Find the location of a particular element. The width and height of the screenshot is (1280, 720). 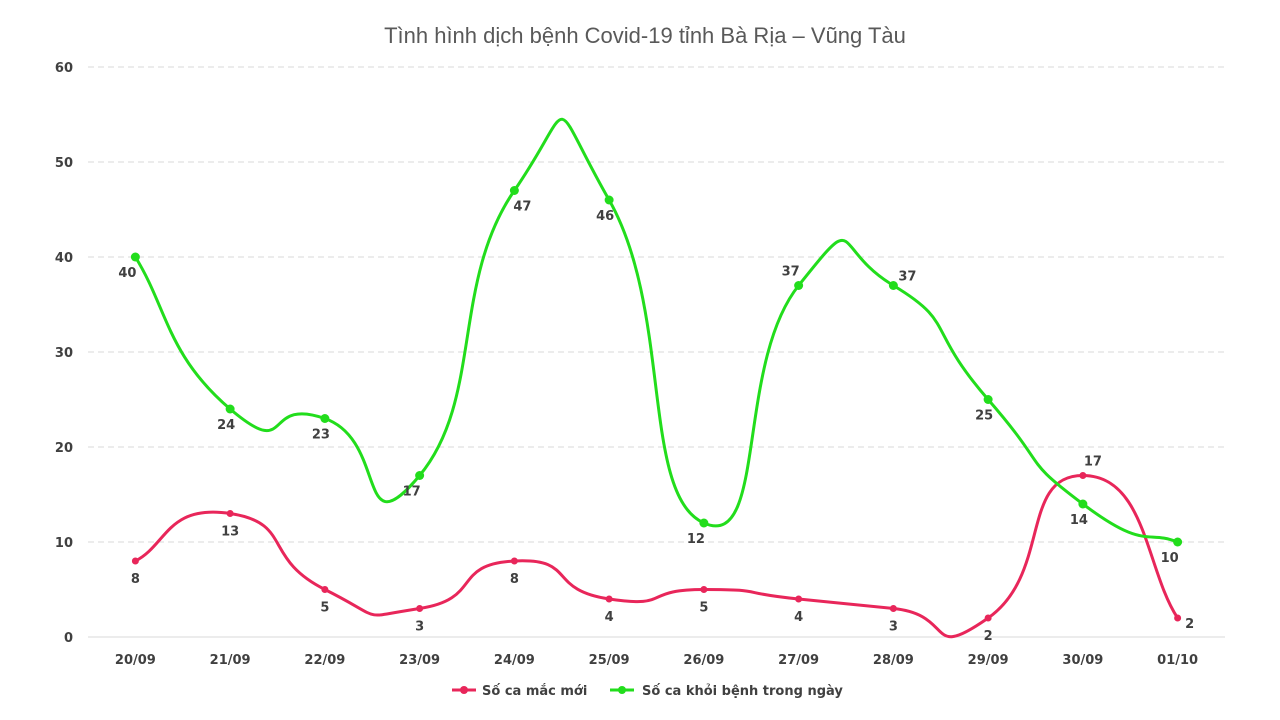

legend: Số ca mắc mới Số ca khỏi bệnh trong ngày is located at coordinates (647, 691).